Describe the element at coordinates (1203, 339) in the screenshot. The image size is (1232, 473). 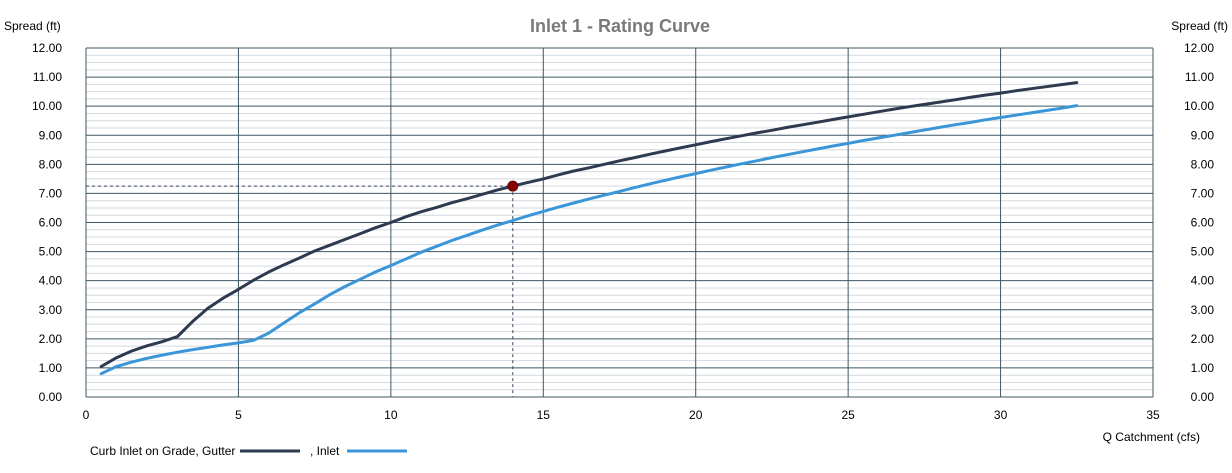
I see `y-tick-label-right: 2.00` at that location.